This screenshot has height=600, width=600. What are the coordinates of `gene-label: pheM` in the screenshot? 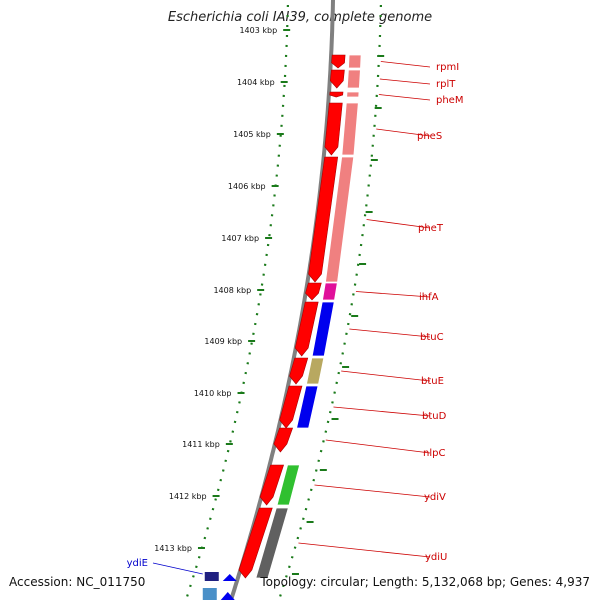 It's located at (449, 100).